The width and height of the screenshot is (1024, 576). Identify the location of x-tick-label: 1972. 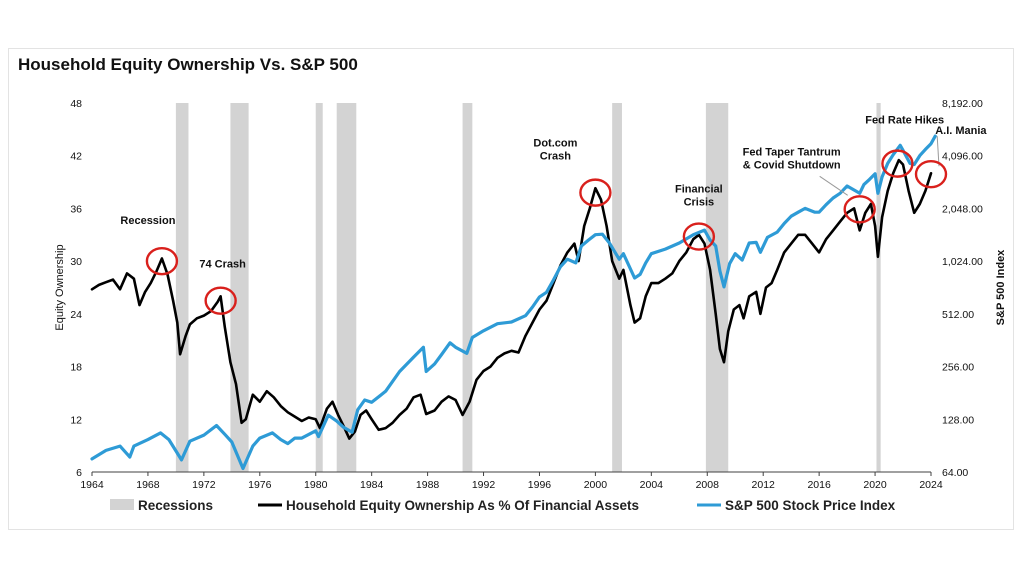
(204, 485).